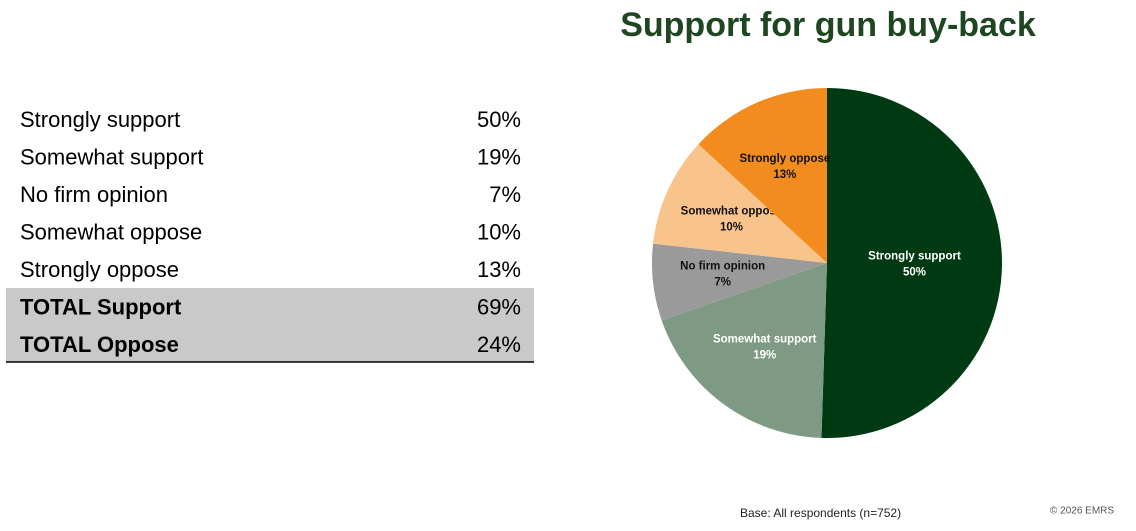  I want to click on base-note: Base: All respondents (n=752), so click(820, 513).